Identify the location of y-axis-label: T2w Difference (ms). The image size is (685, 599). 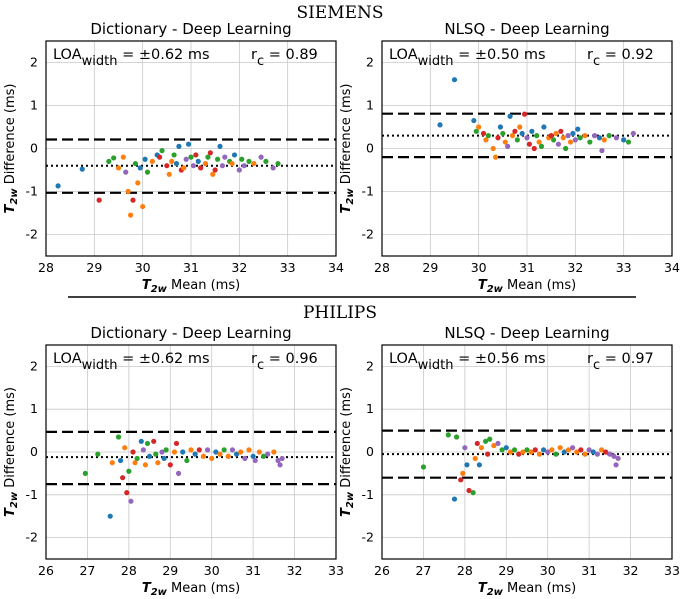
(11, 149).